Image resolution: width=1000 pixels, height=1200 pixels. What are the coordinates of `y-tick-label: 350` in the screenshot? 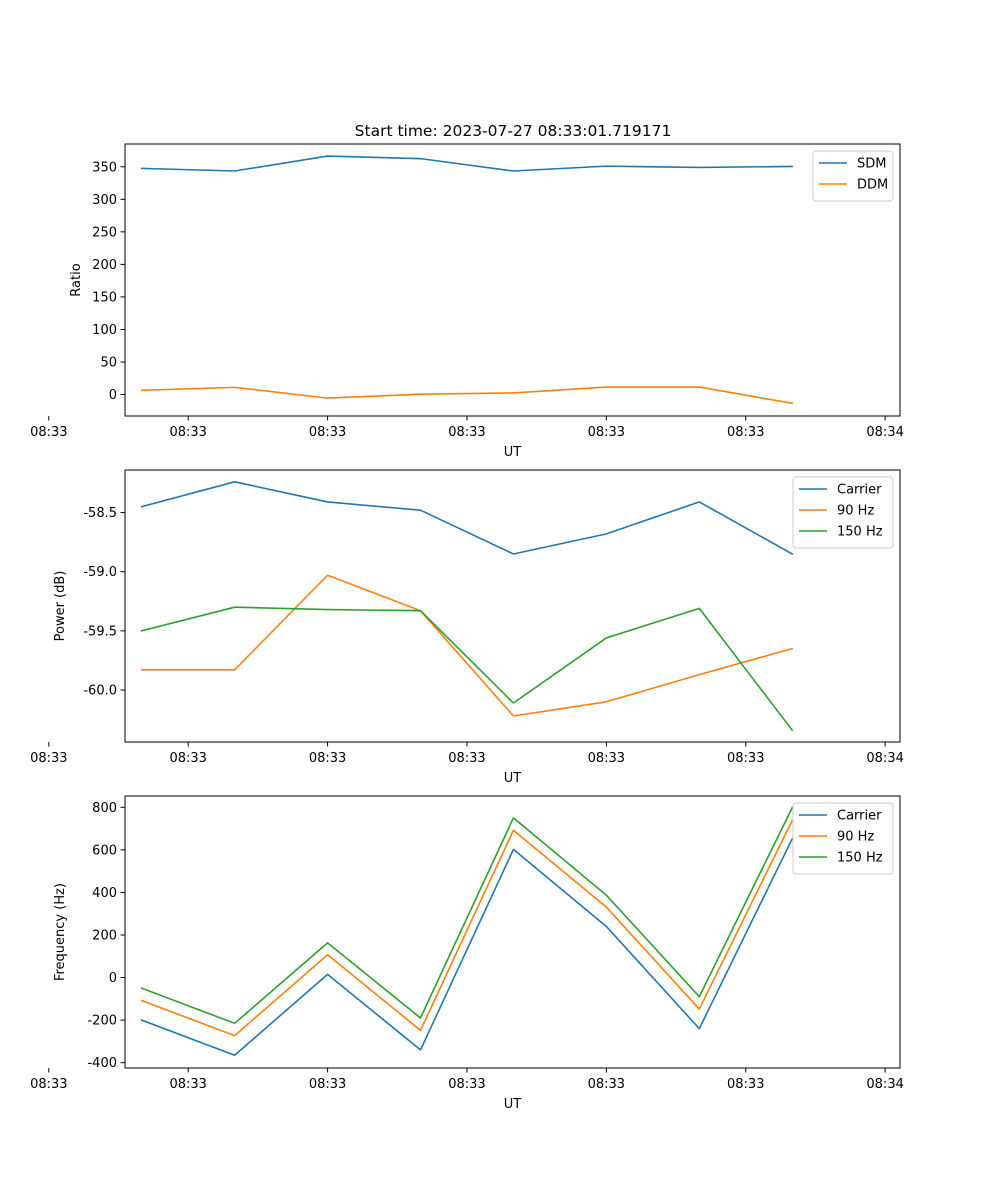 It's located at (104, 167).